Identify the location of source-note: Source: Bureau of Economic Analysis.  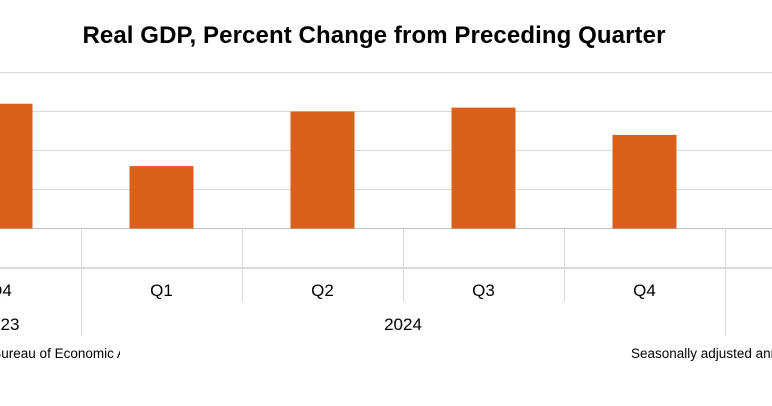
(60, 353).